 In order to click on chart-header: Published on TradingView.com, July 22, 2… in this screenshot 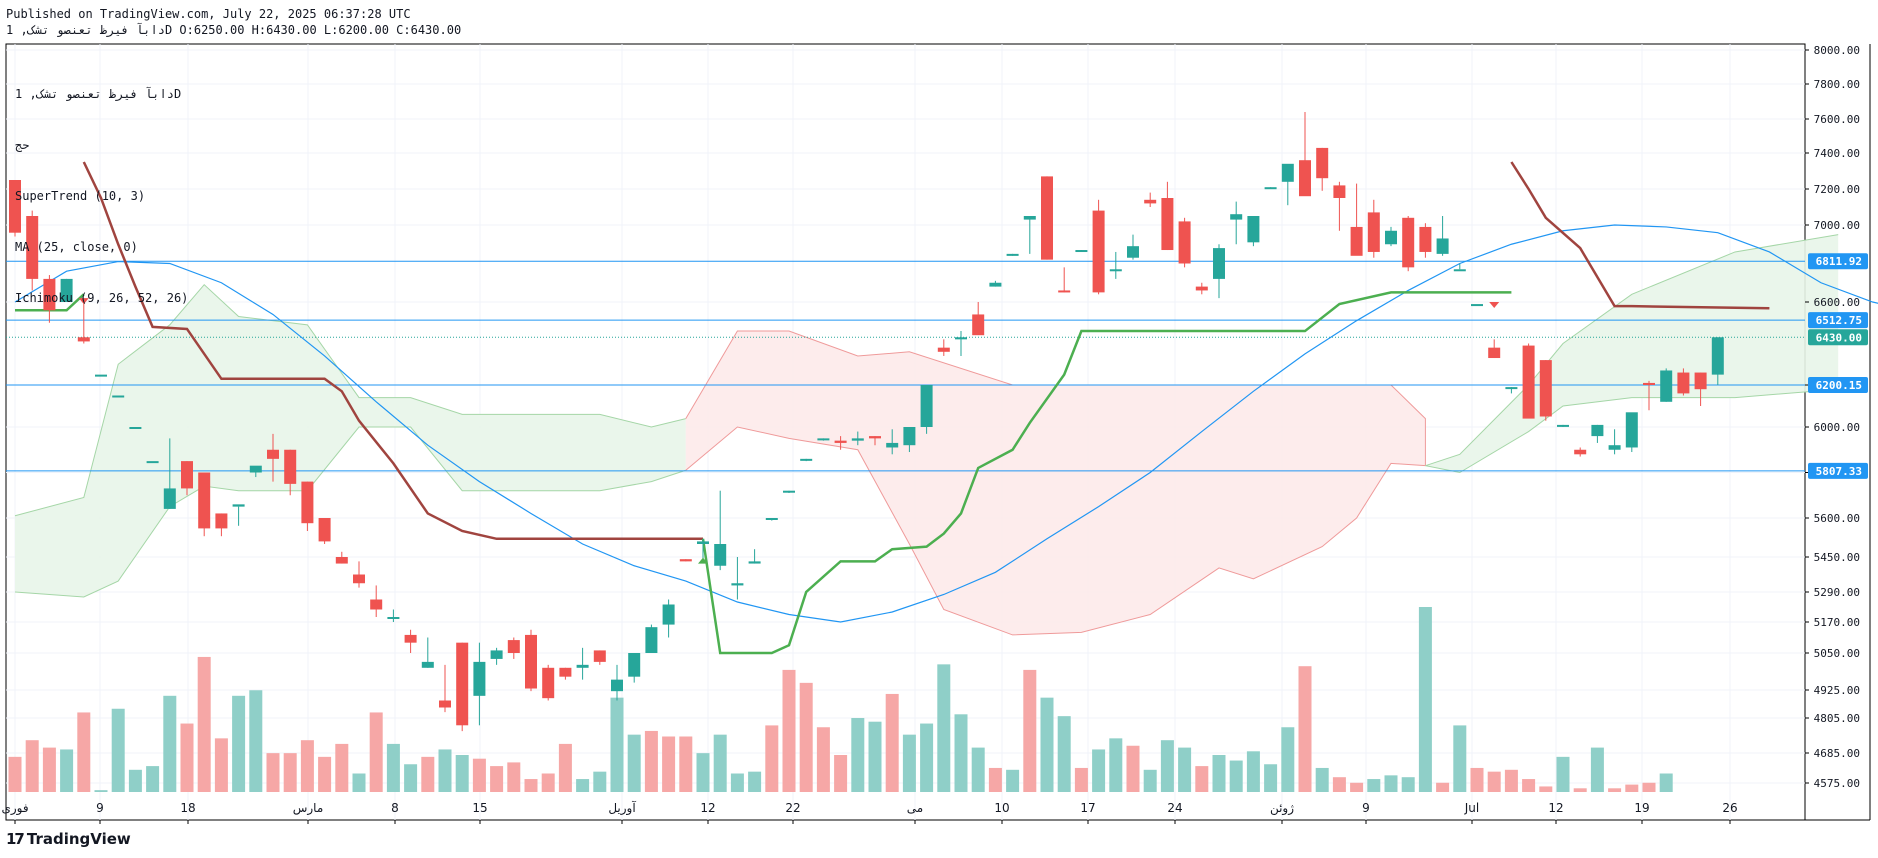, I will do `click(233, 22)`.